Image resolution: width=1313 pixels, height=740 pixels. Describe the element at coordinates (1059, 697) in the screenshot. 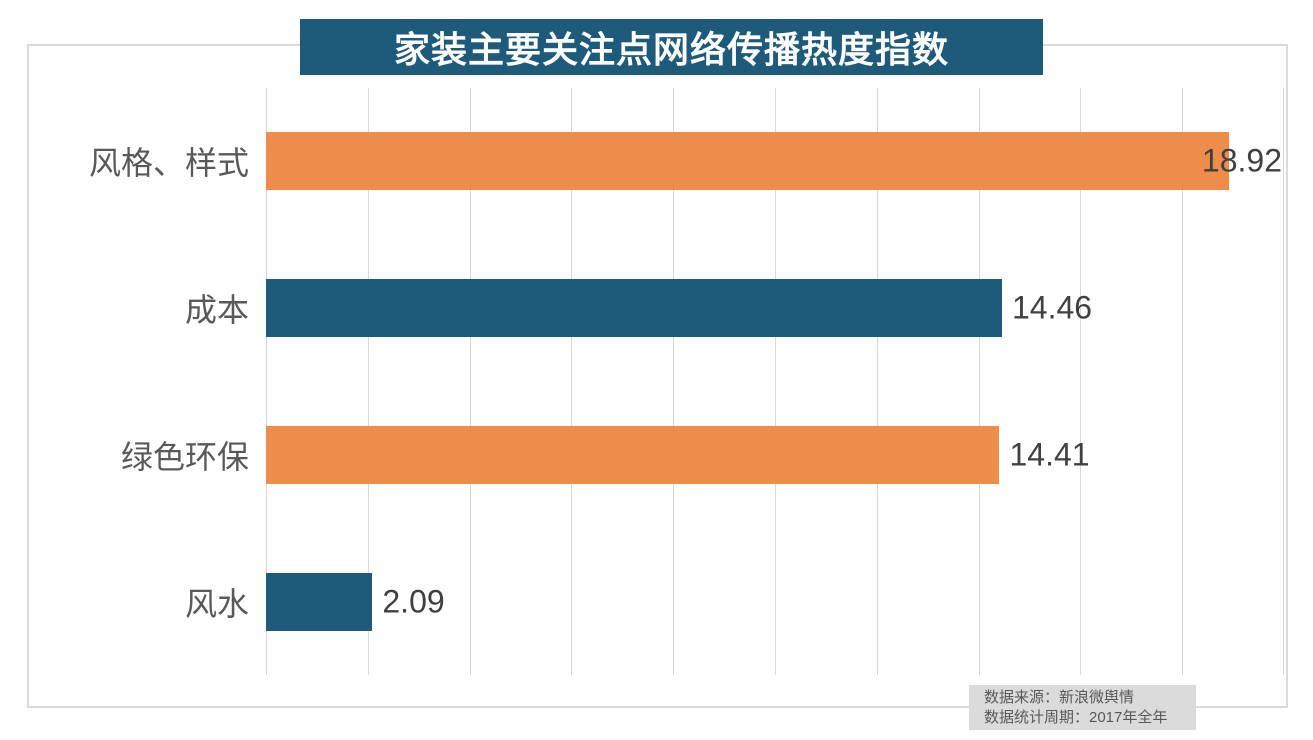

I see `data-source-line: 数据来源：新浪微舆情` at that location.